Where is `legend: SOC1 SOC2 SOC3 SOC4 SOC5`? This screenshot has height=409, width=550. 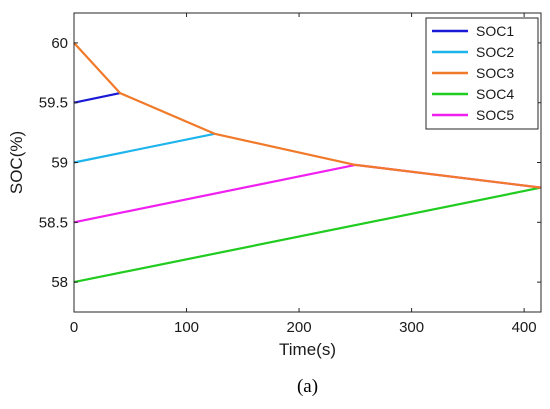
legend: SOC1 SOC2 SOC3 SOC4 SOC5 is located at coordinates (482, 73).